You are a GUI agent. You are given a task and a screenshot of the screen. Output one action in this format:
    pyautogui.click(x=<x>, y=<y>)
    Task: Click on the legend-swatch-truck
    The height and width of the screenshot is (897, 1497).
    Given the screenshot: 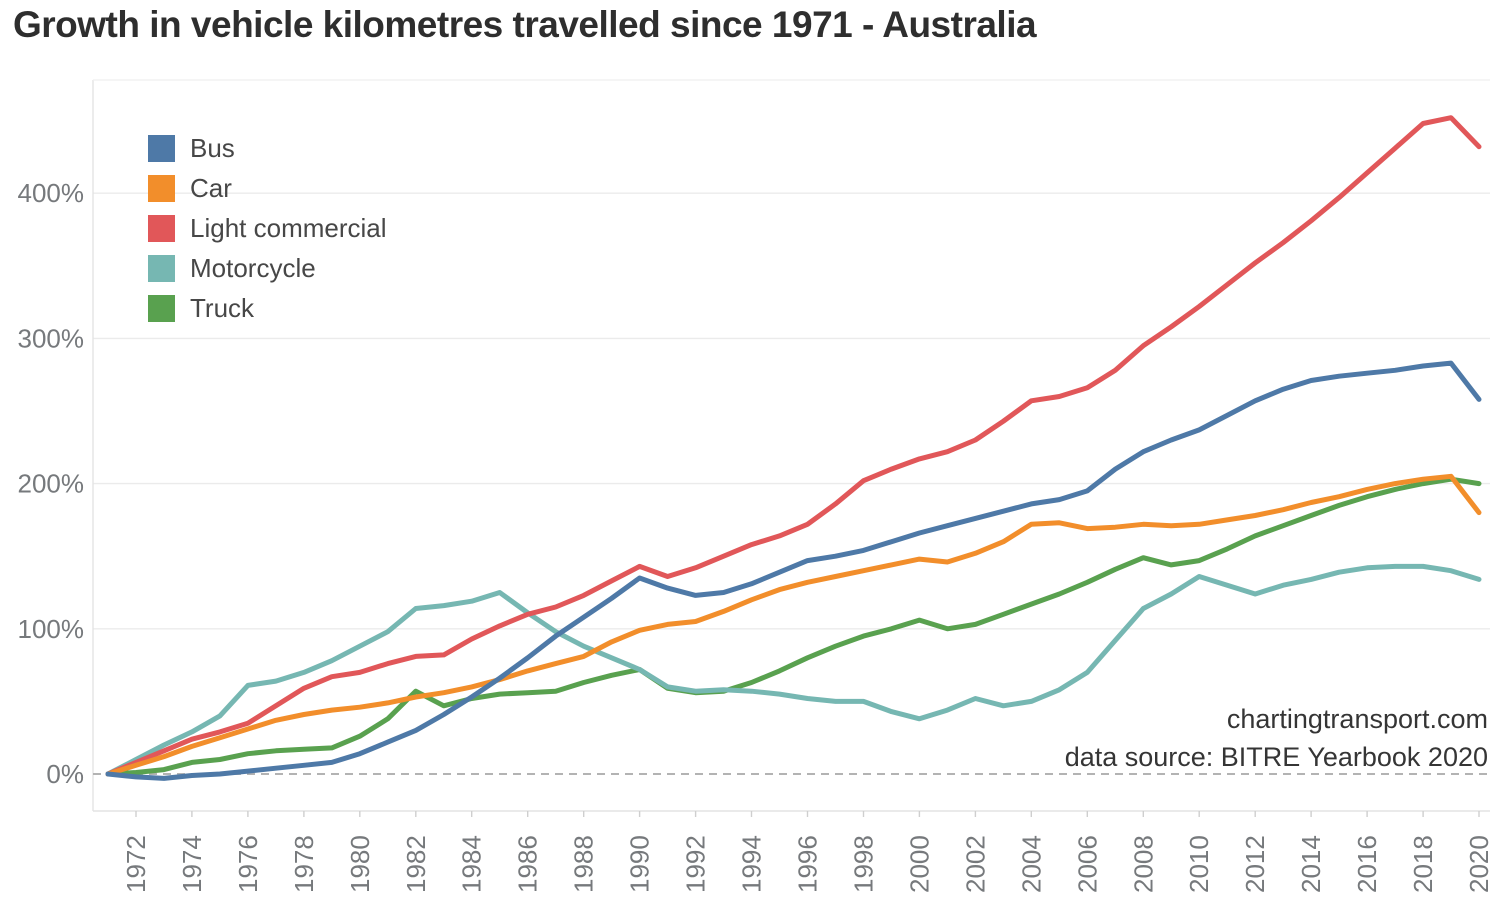 What is the action you would take?
    pyautogui.click(x=161, y=308)
    